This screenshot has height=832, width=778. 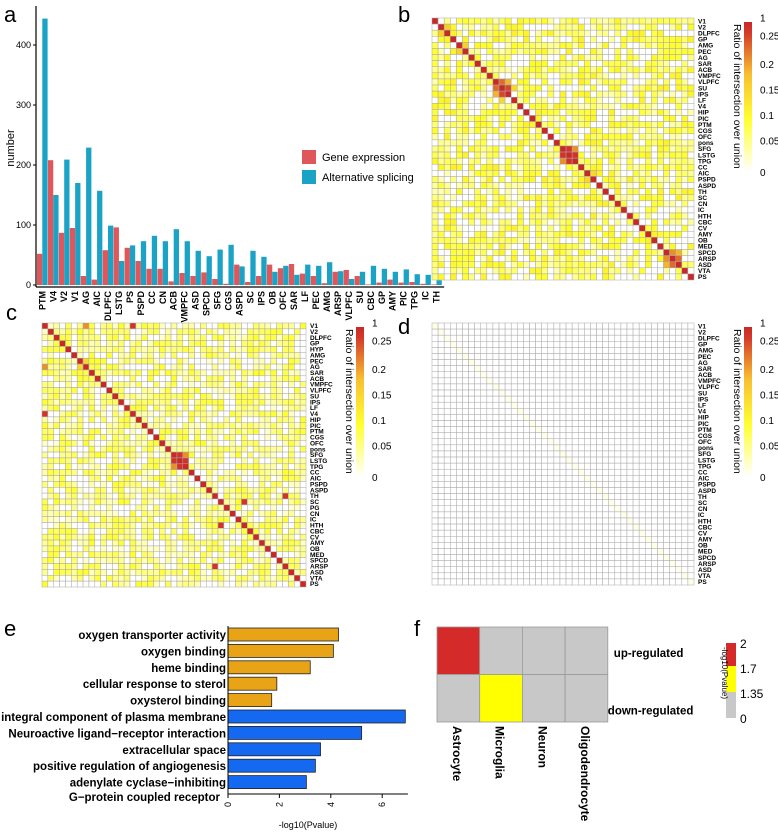 What do you see at coordinates (315, 344) in the screenshot?
I see `row-label: GP` at bounding box center [315, 344].